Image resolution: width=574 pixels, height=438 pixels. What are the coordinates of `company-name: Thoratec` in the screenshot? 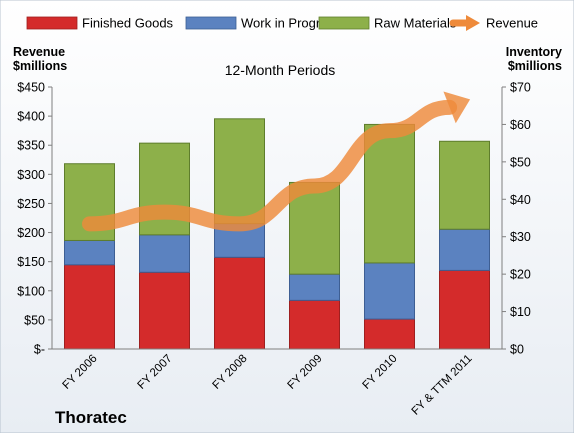 It's located at (91, 417).